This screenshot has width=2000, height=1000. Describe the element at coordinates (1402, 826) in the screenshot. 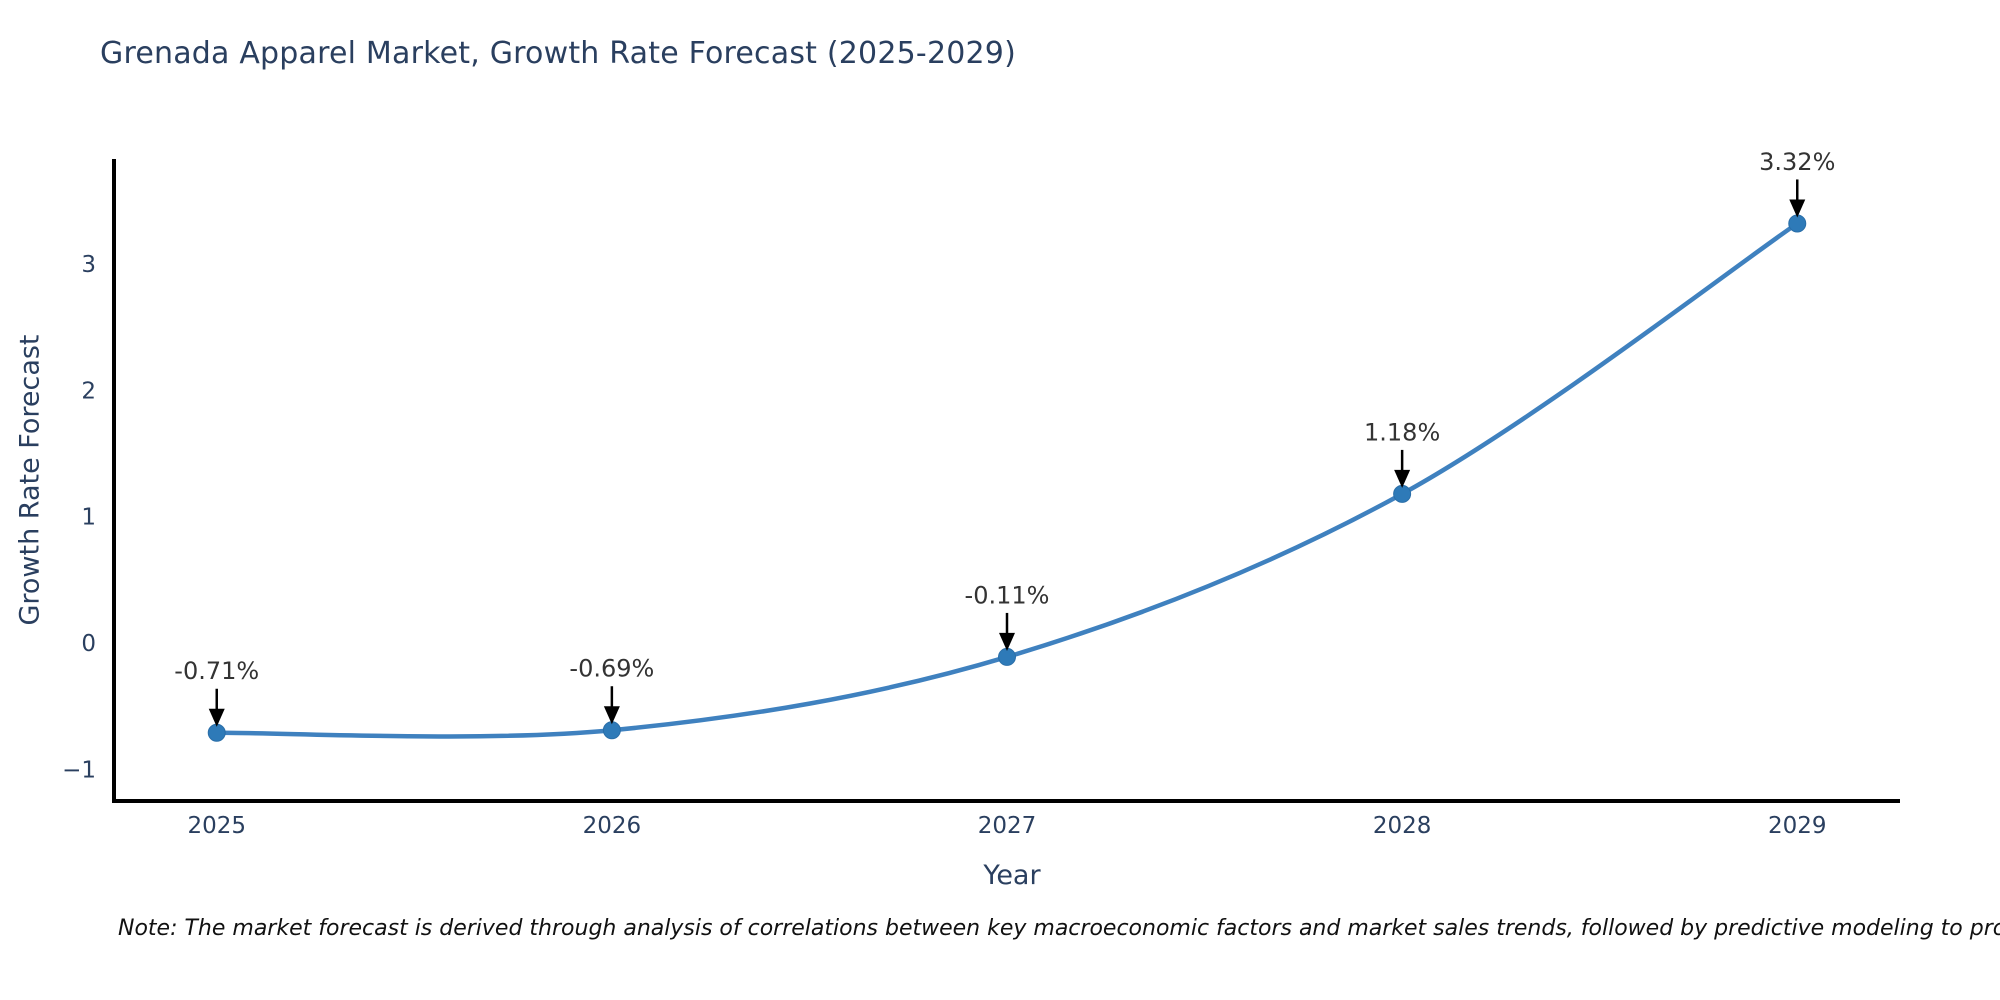

I see `x-tick-label: 2028` at that location.